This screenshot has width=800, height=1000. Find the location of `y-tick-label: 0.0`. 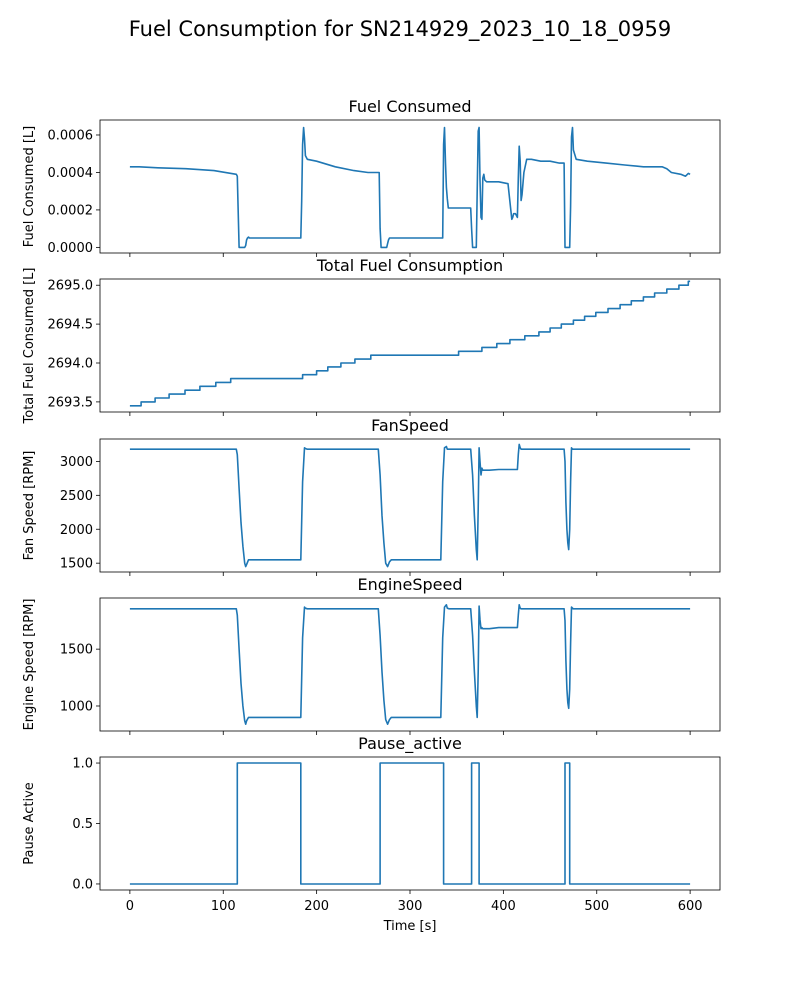

y-tick-label: 0.0 is located at coordinates (82, 884).